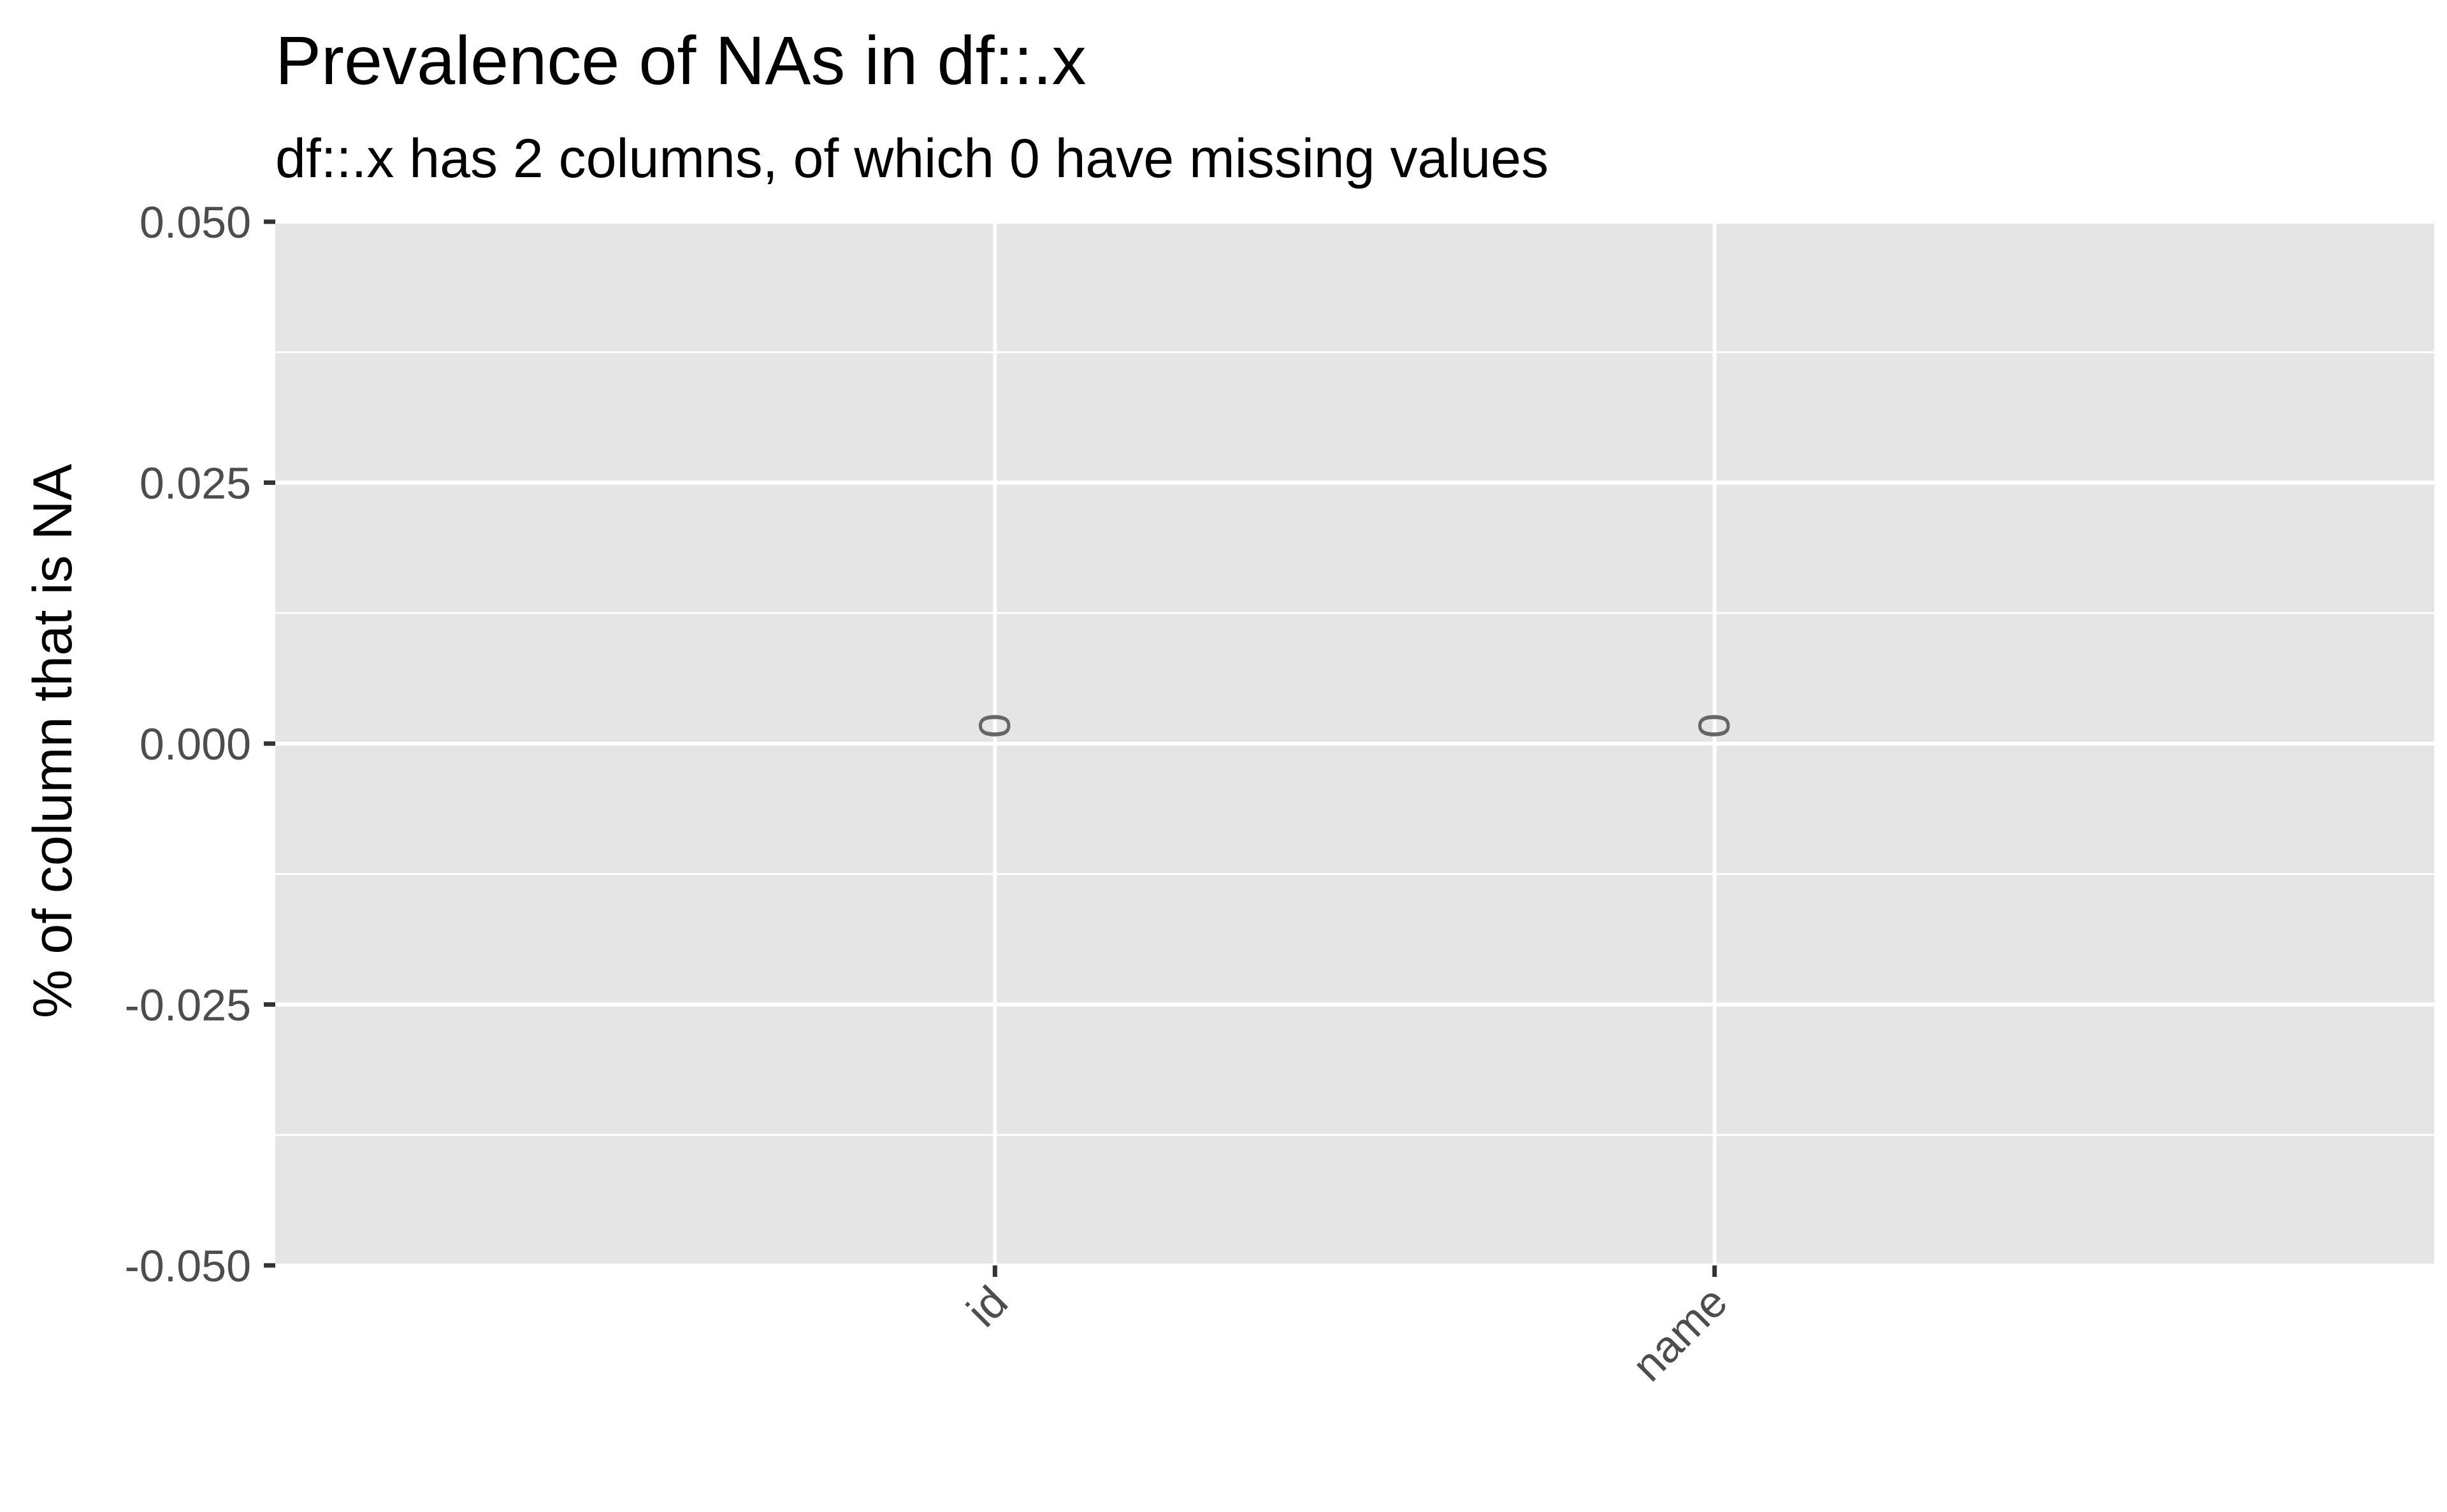  What do you see at coordinates (195, 222) in the screenshot?
I see `y-tick-label: 0.050` at bounding box center [195, 222].